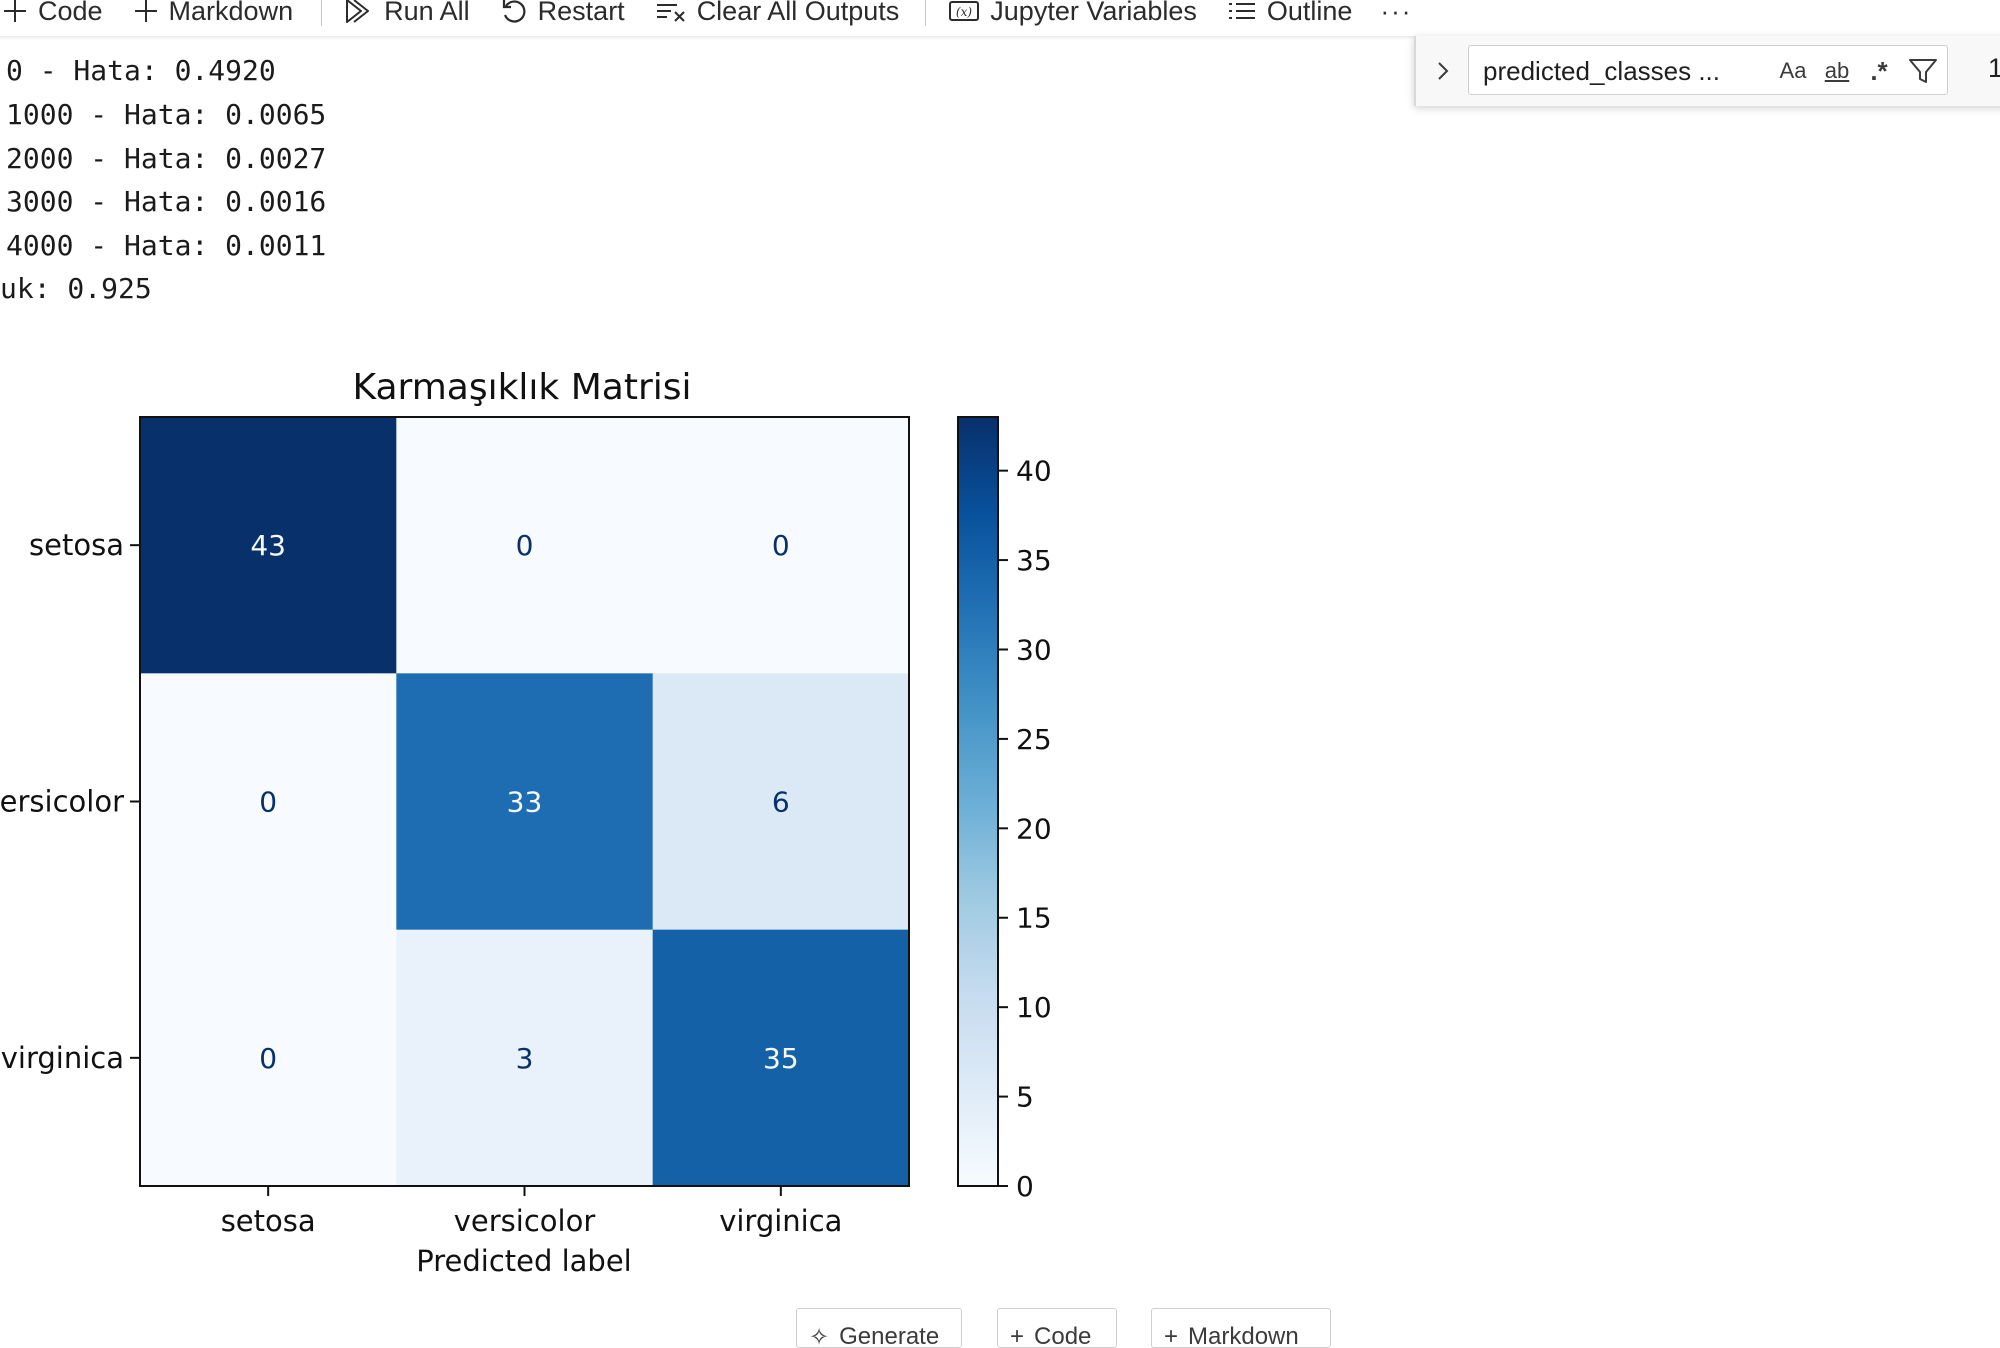  I want to click on clear-all-outputs-button: Clear All Outputs, so click(777, 14).